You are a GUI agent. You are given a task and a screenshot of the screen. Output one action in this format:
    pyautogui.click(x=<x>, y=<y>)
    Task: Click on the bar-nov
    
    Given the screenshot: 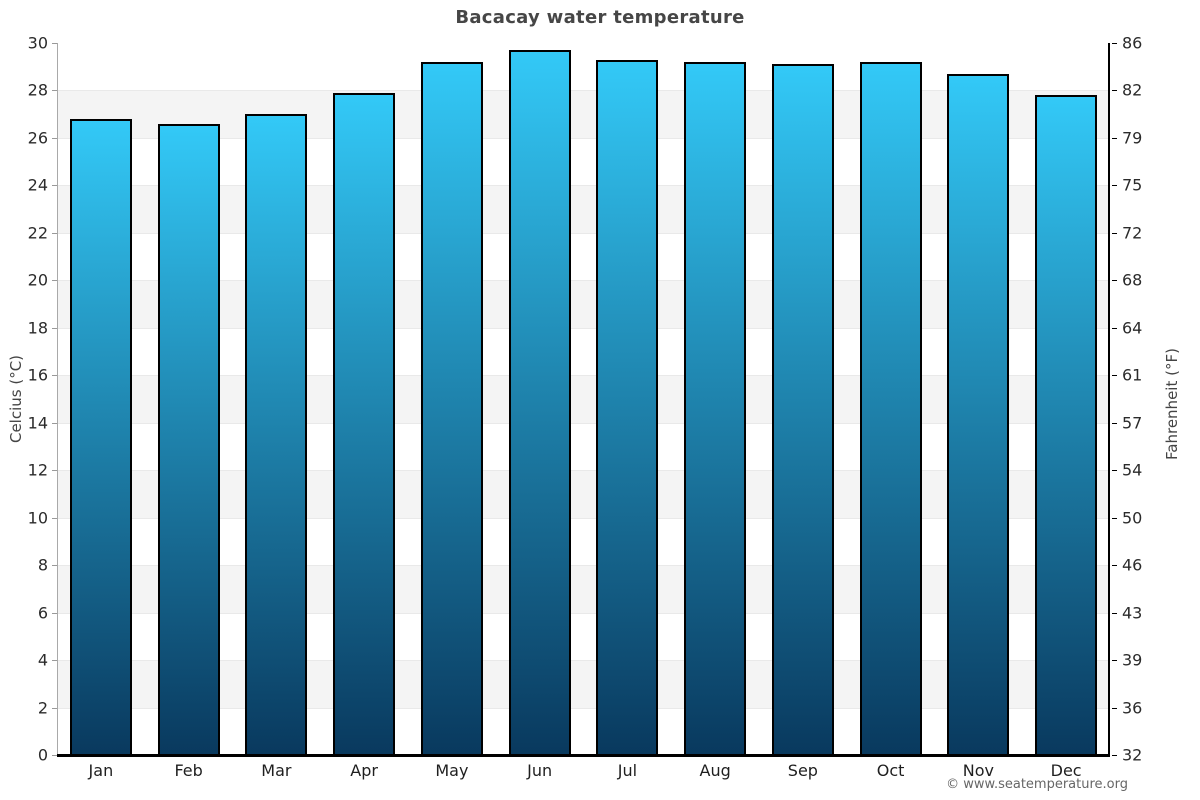 What is the action you would take?
    pyautogui.click(x=978, y=414)
    